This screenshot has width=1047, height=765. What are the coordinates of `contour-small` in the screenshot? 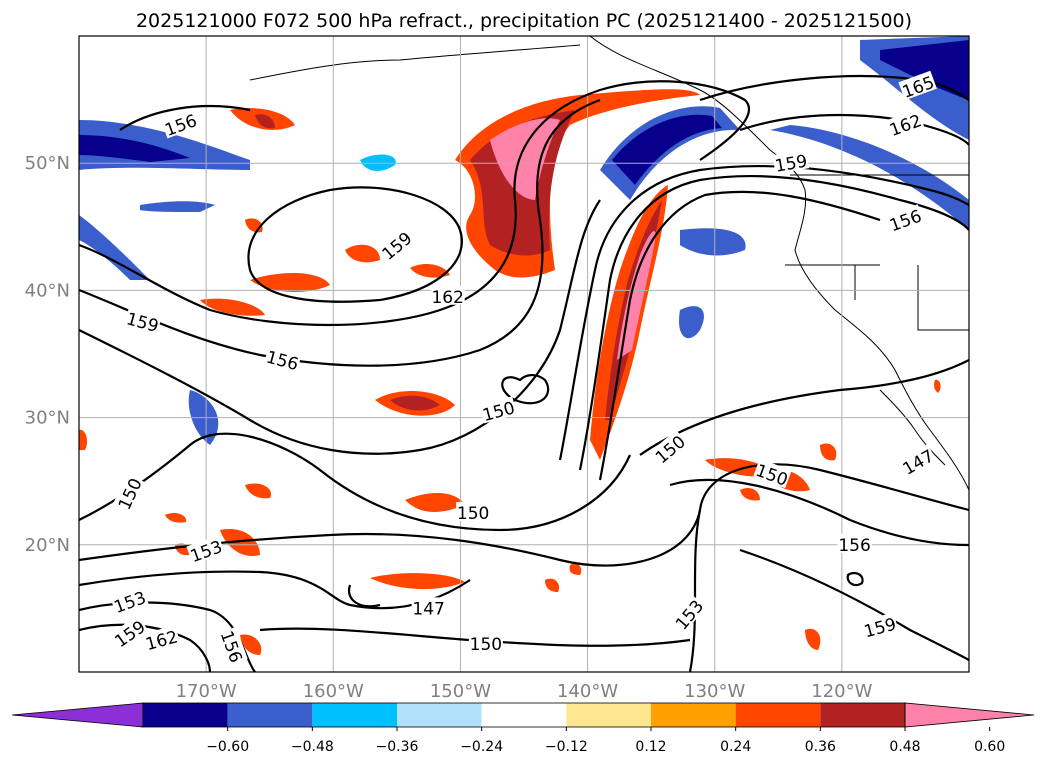 It's located at (855, 579).